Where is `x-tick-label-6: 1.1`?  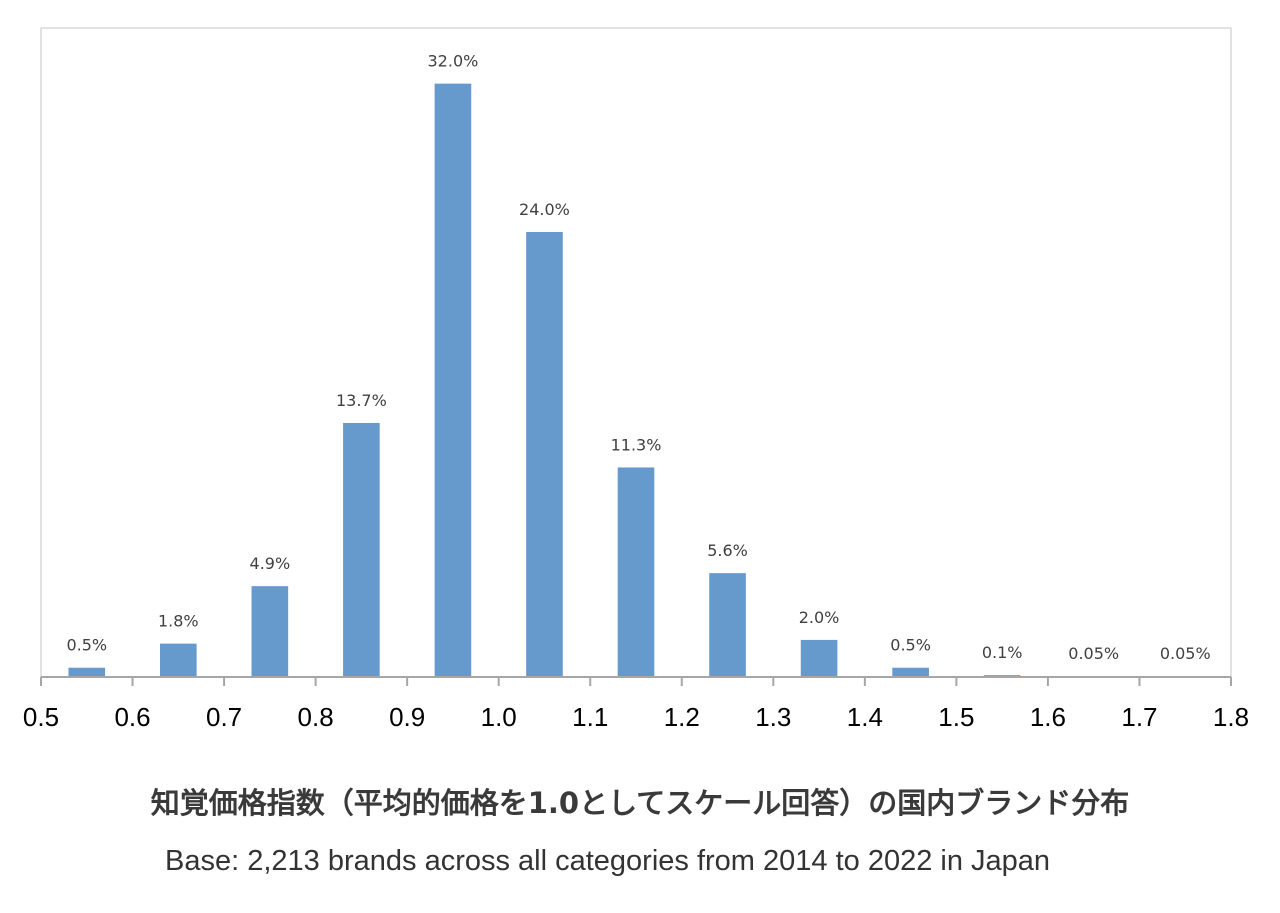
x-tick-label-6: 1.1 is located at coordinates (590, 717).